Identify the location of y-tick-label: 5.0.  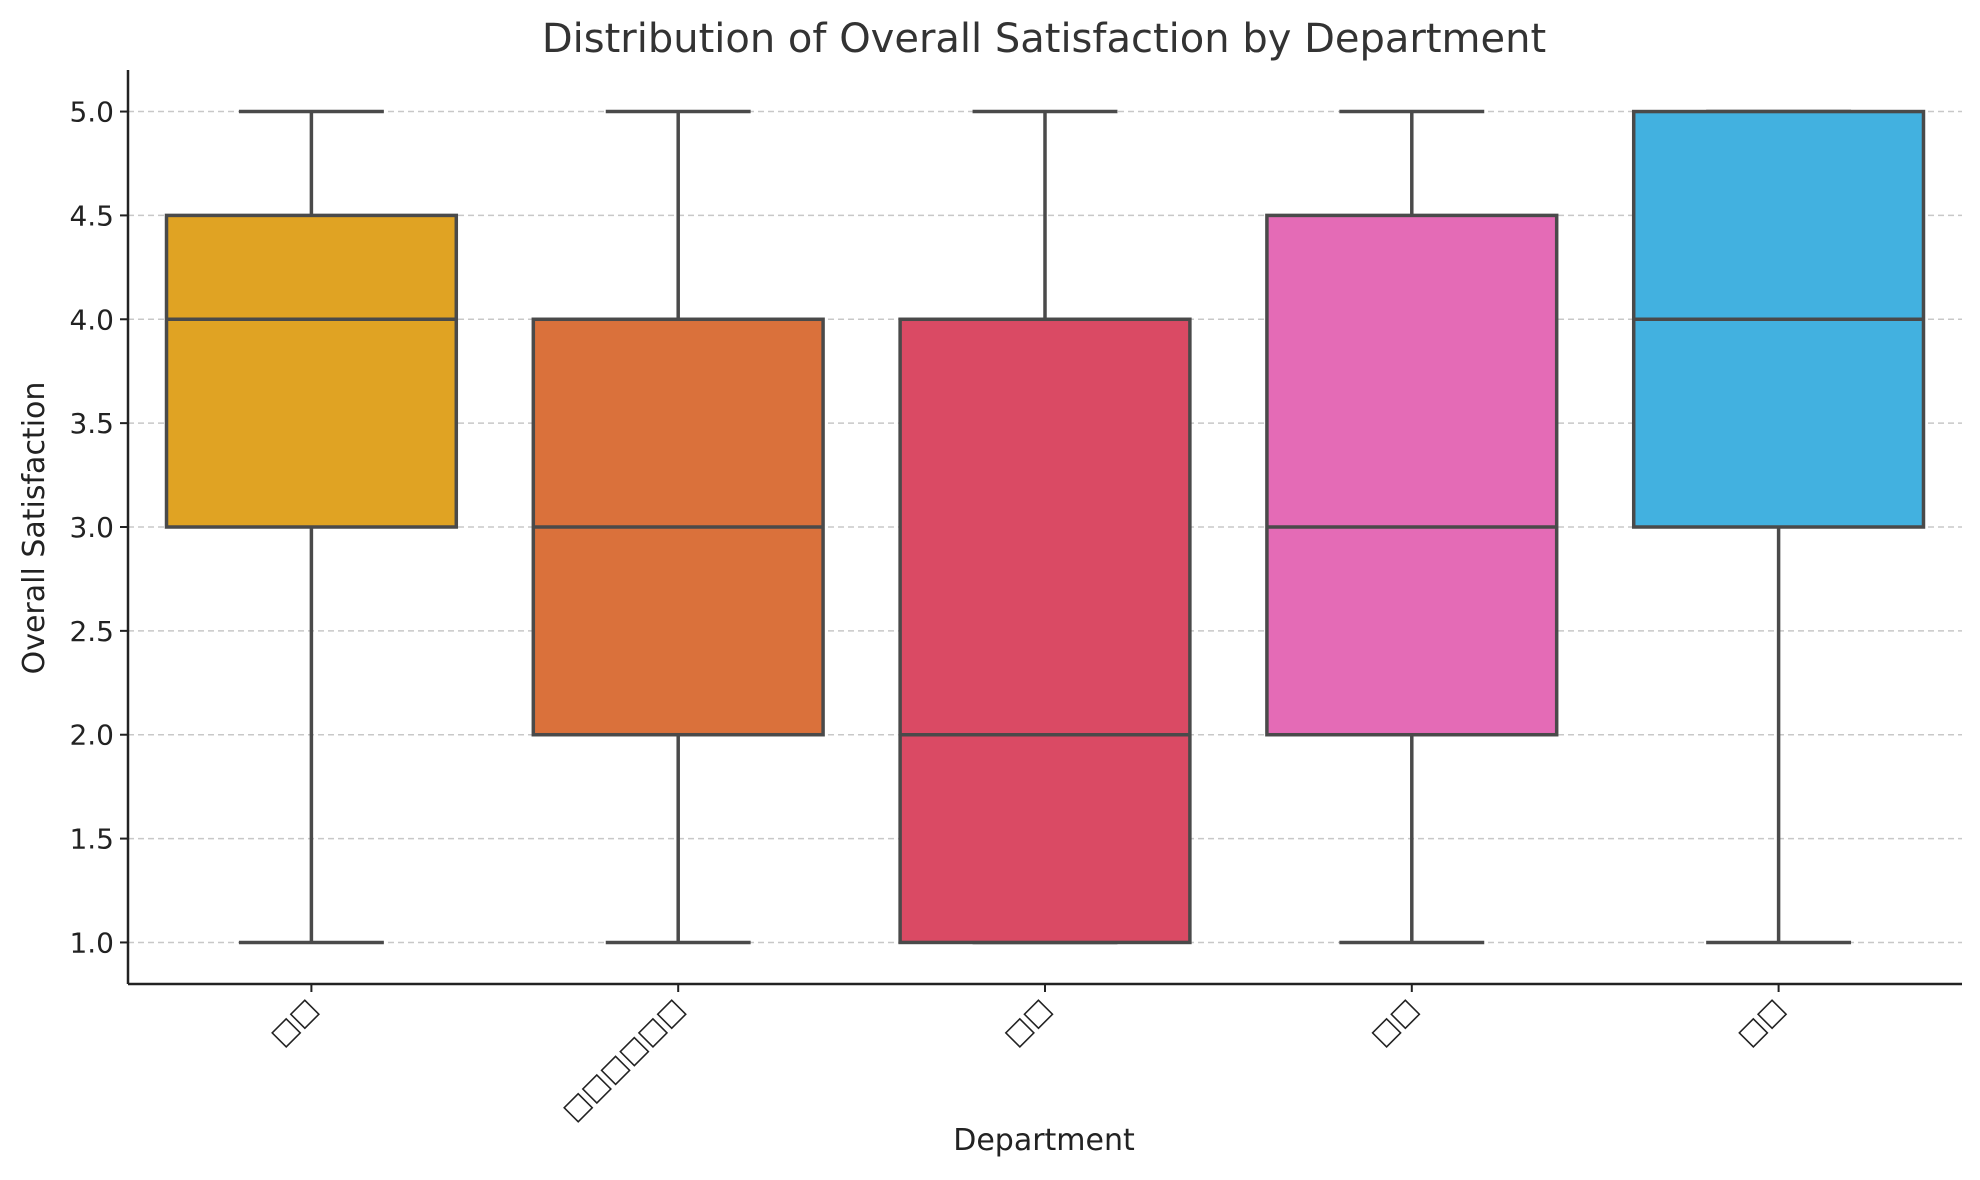
(91, 112).